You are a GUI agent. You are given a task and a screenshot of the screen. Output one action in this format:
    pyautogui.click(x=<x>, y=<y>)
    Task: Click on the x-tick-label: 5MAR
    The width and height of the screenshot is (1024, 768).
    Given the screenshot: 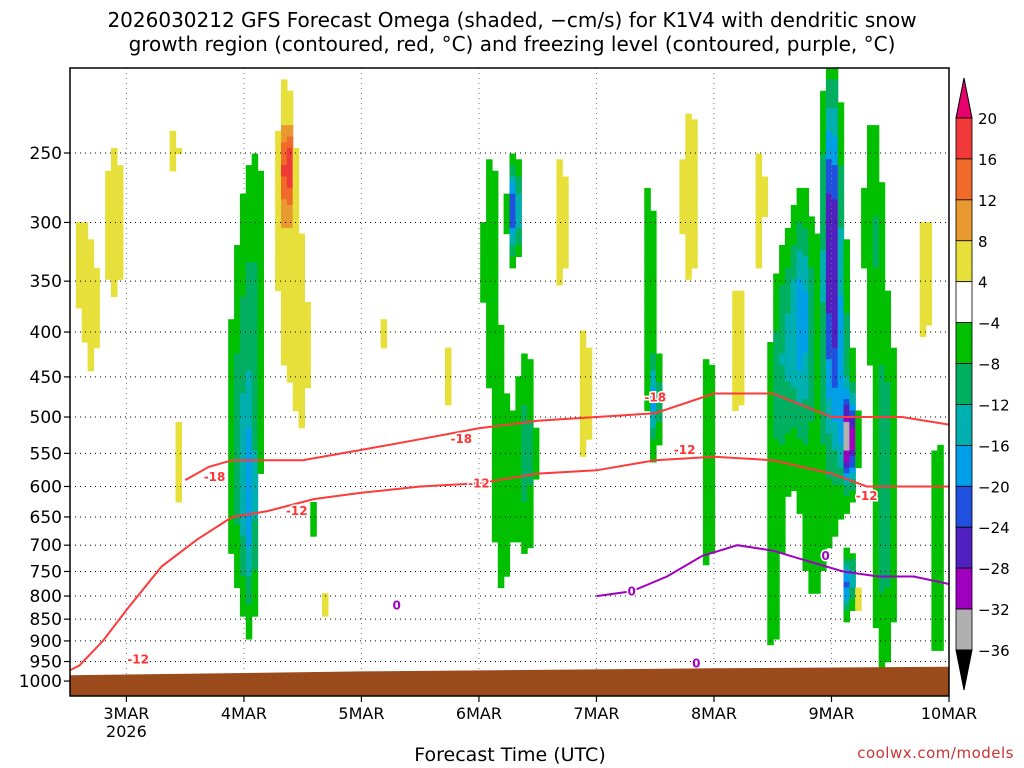 What is the action you would take?
    pyautogui.click(x=361, y=713)
    